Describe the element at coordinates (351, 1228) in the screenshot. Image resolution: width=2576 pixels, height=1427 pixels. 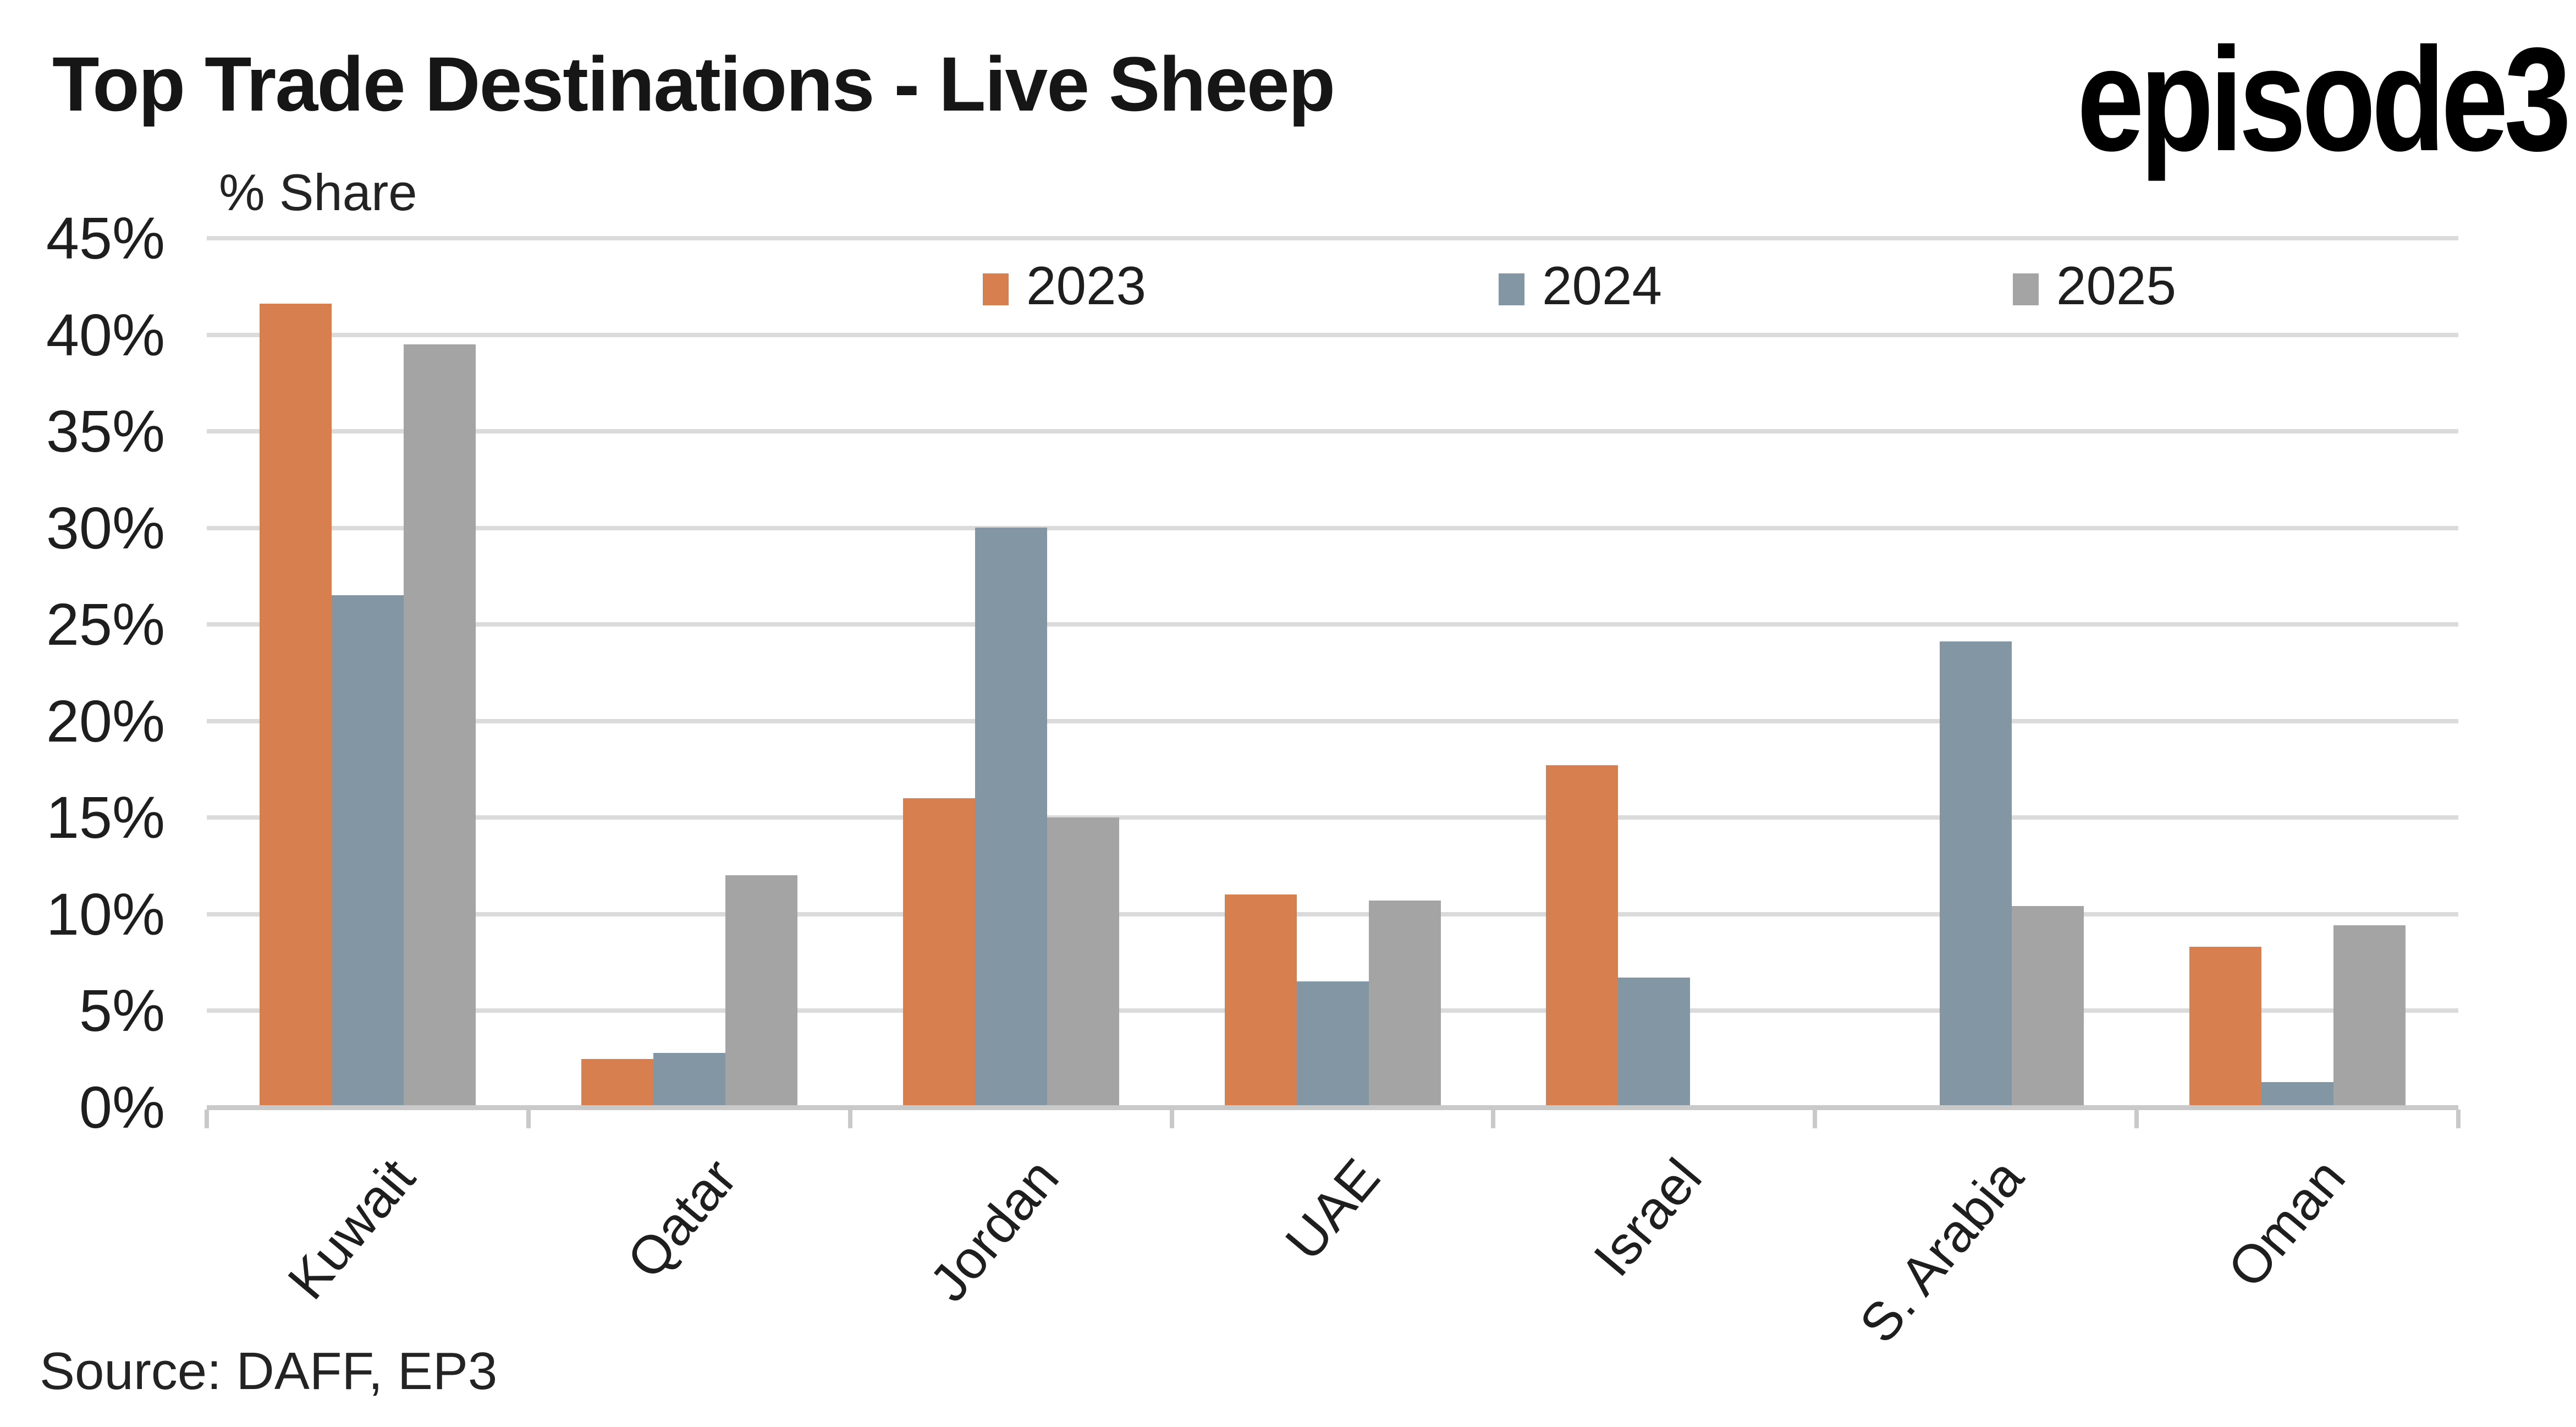
I see `x-tick-label-kuwait: Kuwait` at that location.